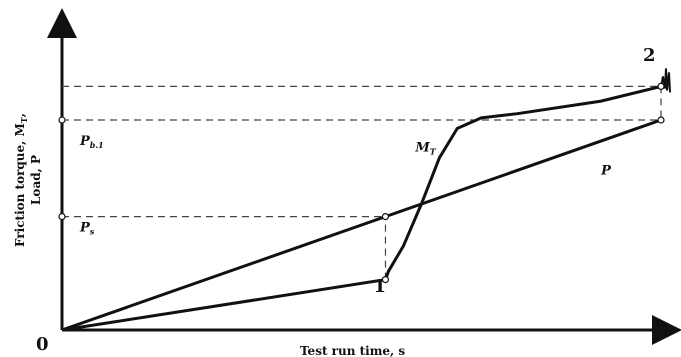  I want to click on point-label-2: 2, so click(649, 55).